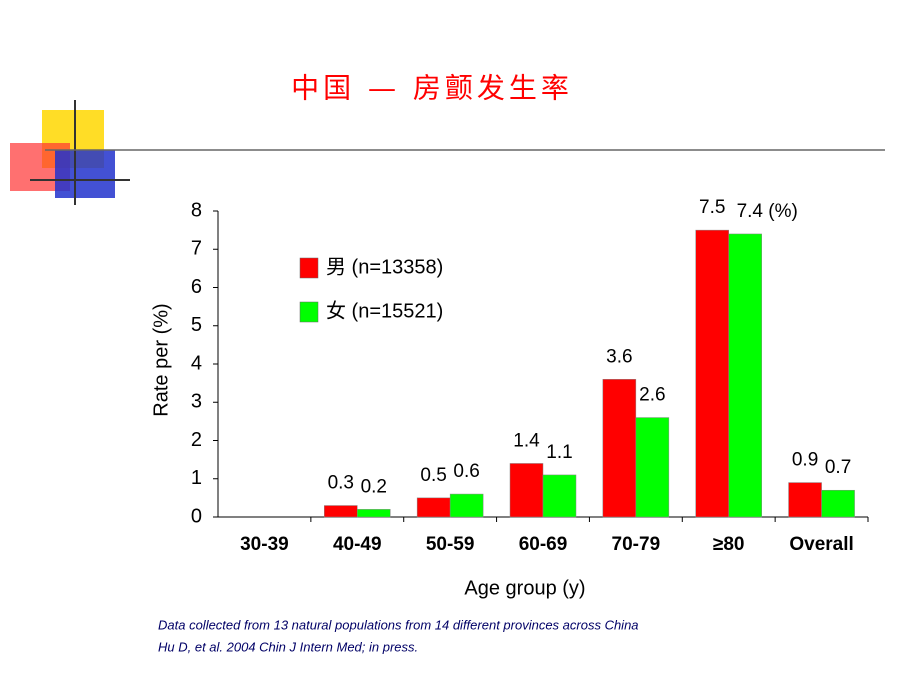 This screenshot has width=920, height=690. What do you see at coordinates (196, 249) in the screenshot?
I see `y-tick-label: 7` at bounding box center [196, 249].